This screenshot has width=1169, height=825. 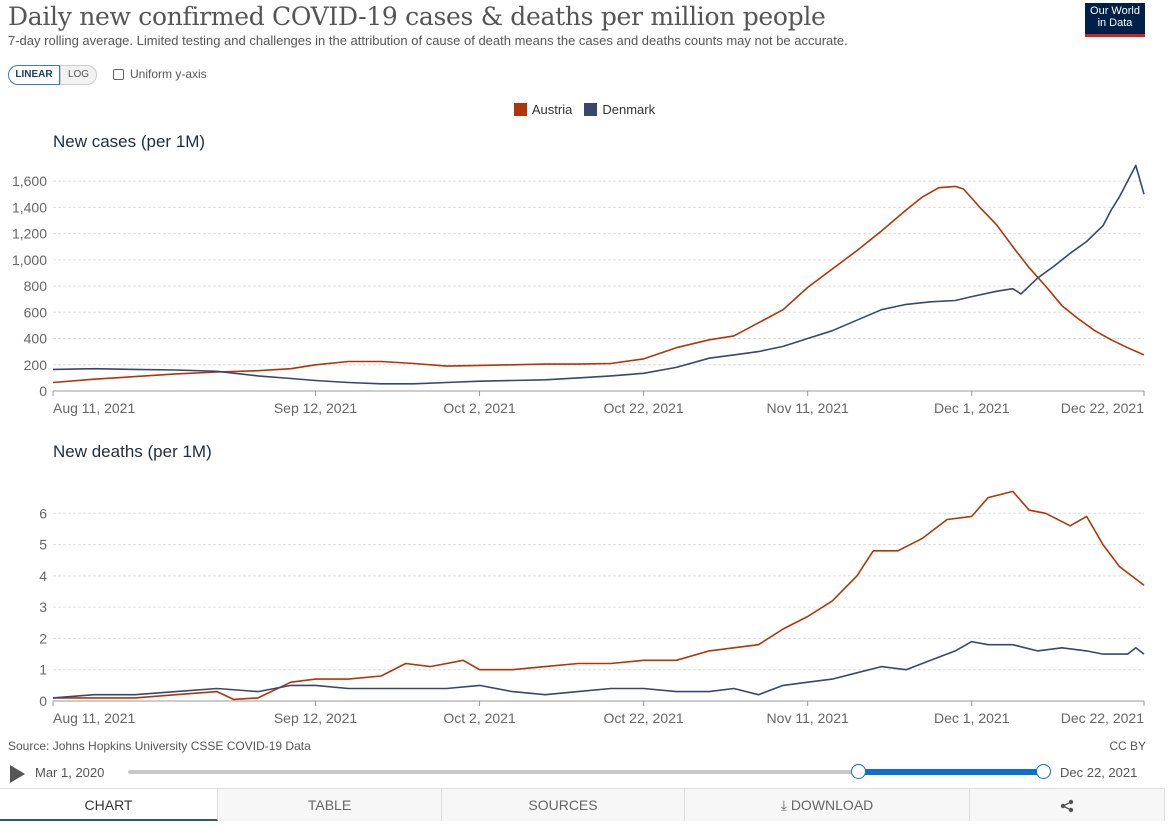 I want to click on uniform-y-axis-checkbox, so click(x=118, y=74).